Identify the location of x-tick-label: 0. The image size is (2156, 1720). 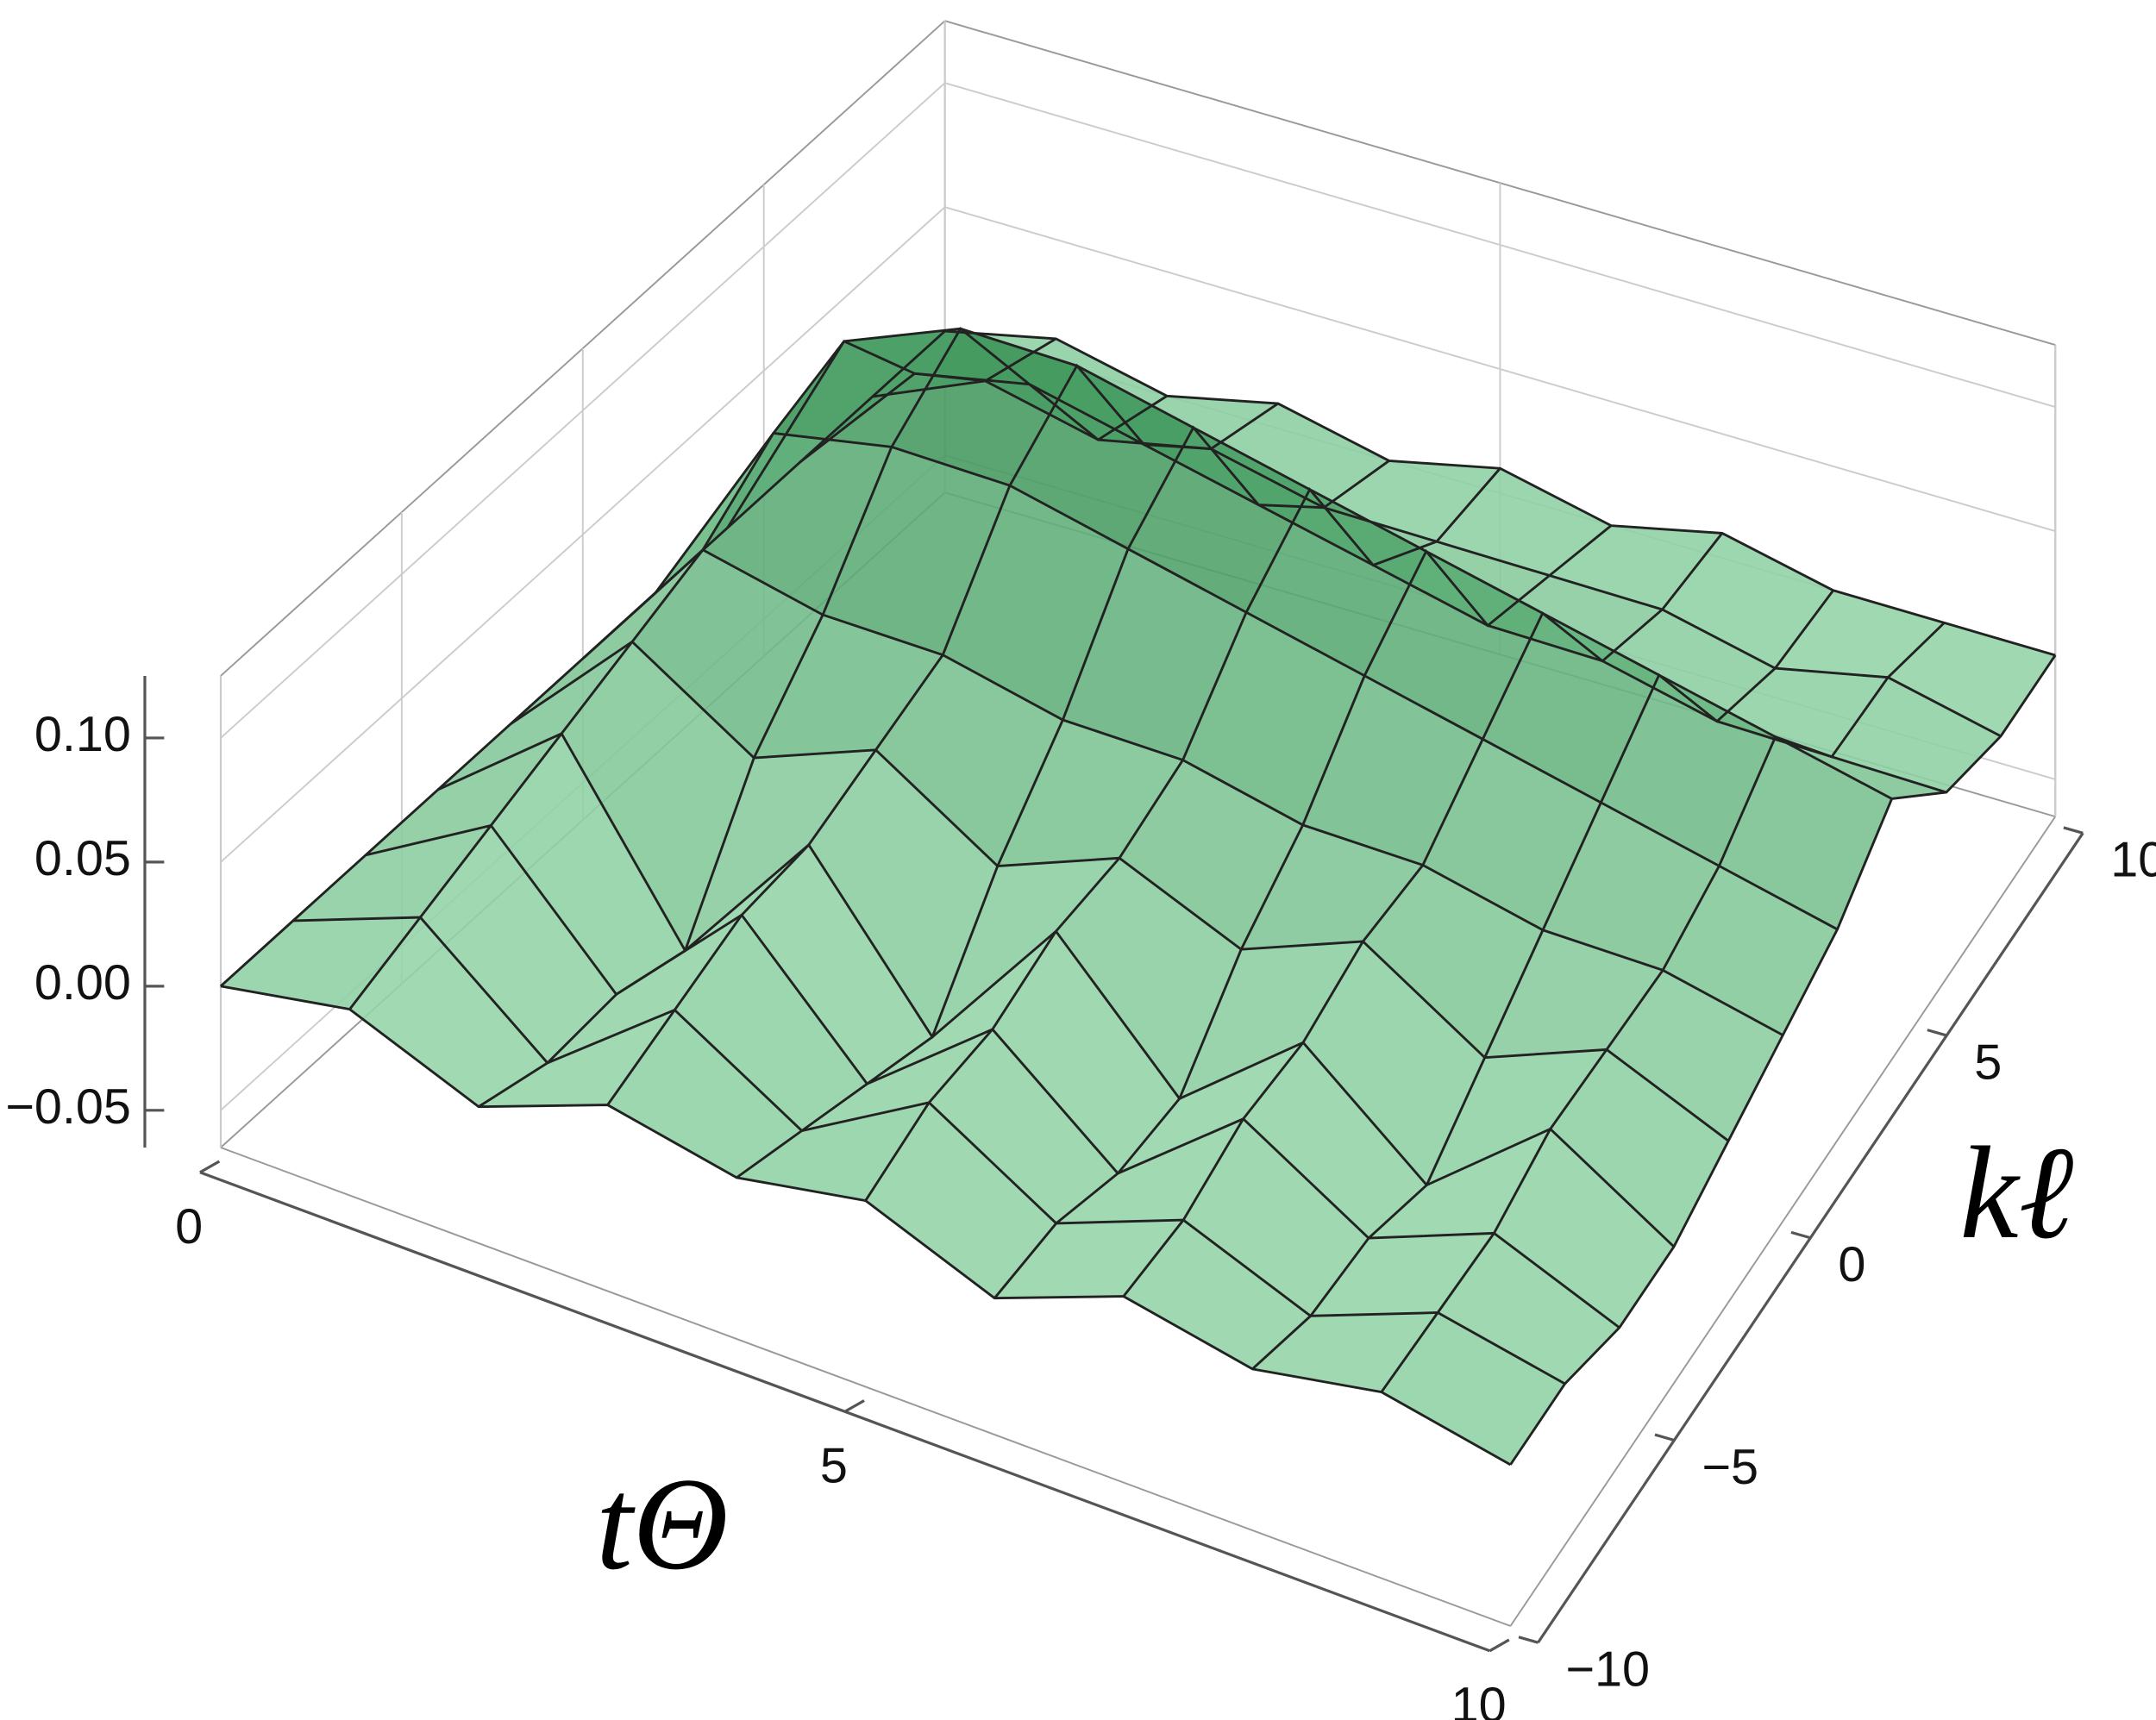
(189, 1226).